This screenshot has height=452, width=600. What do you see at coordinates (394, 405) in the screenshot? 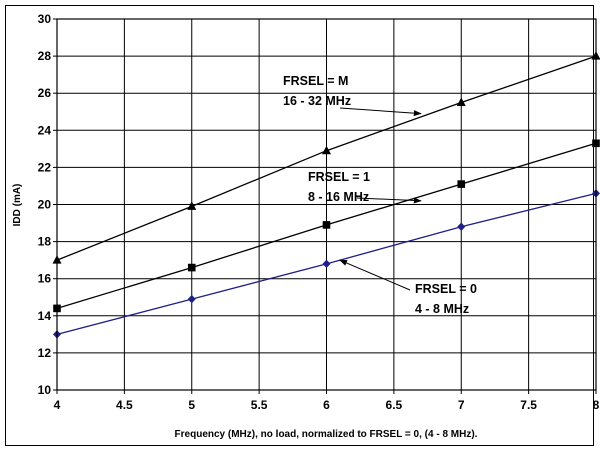
I see `x-tick-label: 6.5` at bounding box center [394, 405].